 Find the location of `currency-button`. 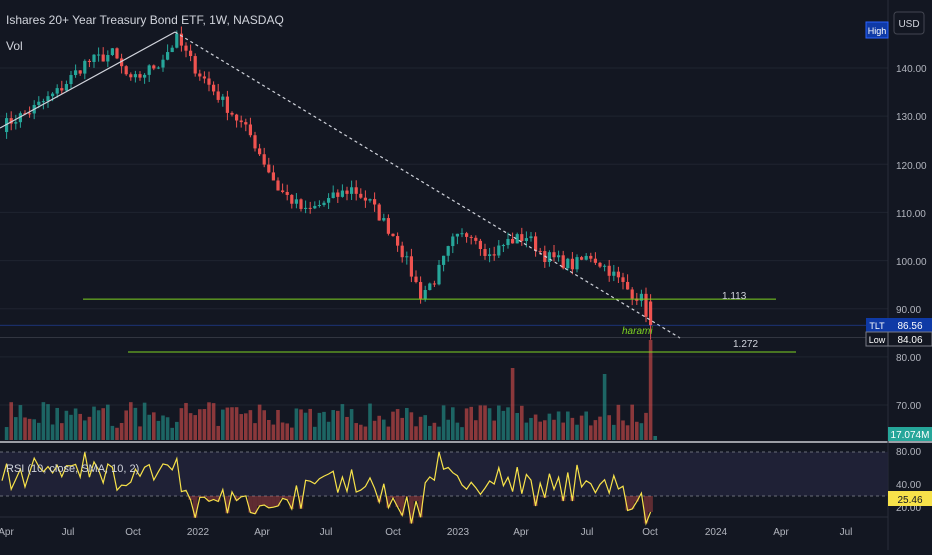

currency-button is located at coordinates (909, 23).